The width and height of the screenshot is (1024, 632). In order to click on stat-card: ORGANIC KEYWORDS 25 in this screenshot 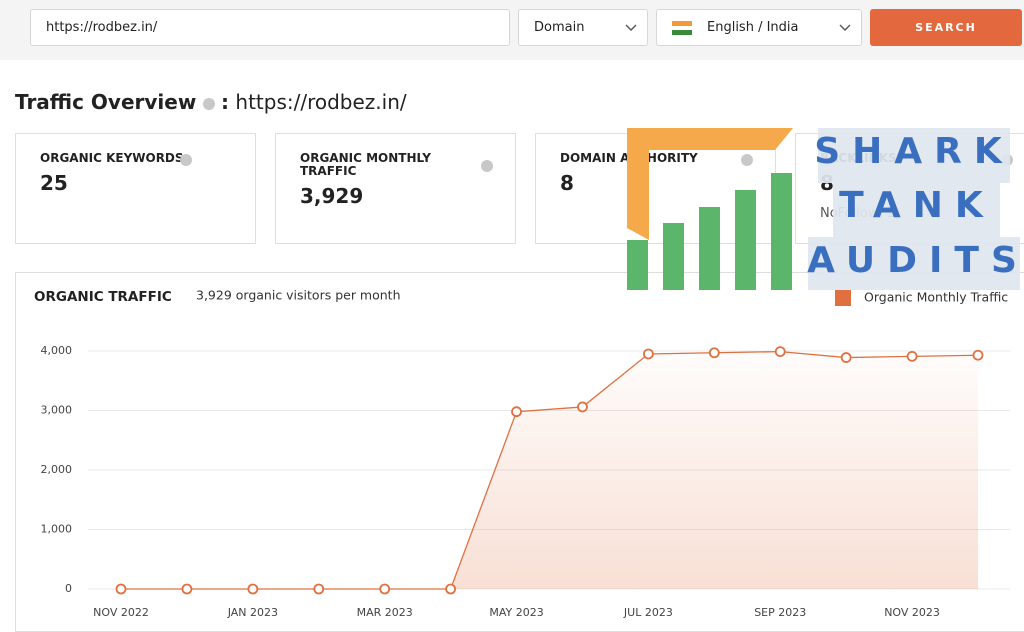, I will do `click(135, 188)`.